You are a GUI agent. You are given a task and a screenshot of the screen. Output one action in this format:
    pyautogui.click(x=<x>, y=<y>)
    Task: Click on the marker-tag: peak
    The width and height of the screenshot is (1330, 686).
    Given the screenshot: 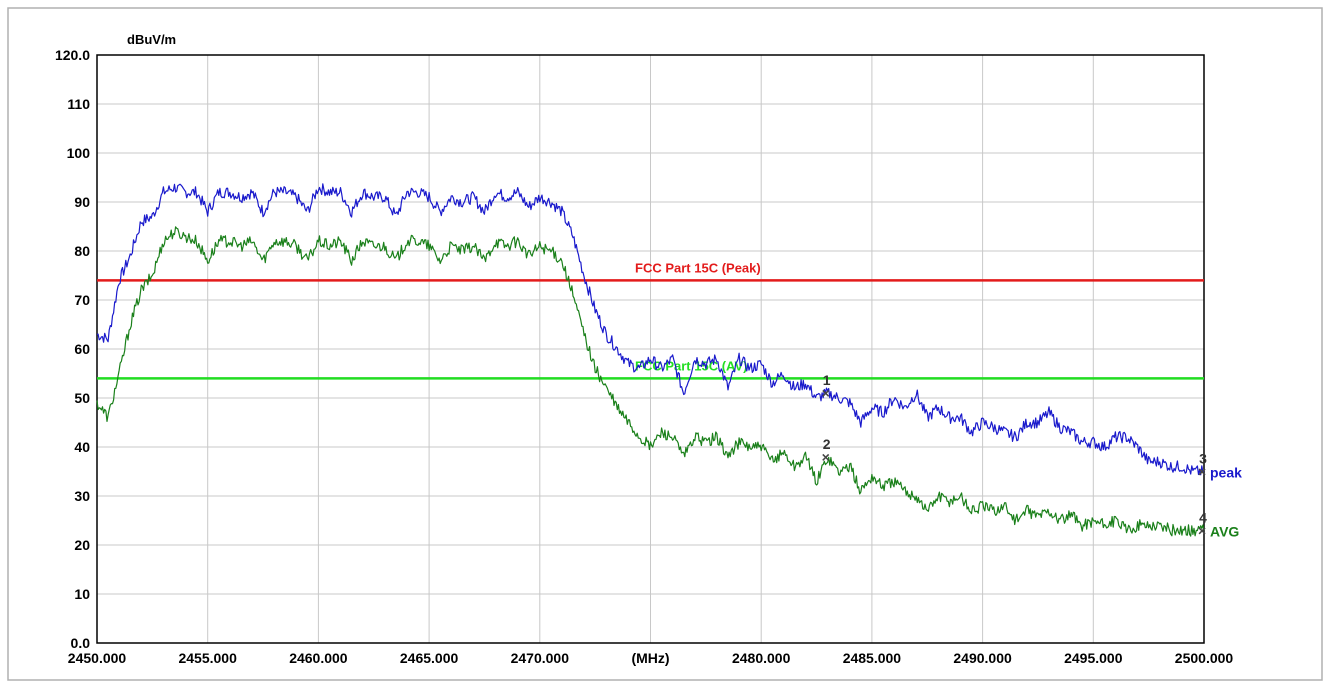 What is the action you would take?
    pyautogui.click(x=1226, y=473)
    